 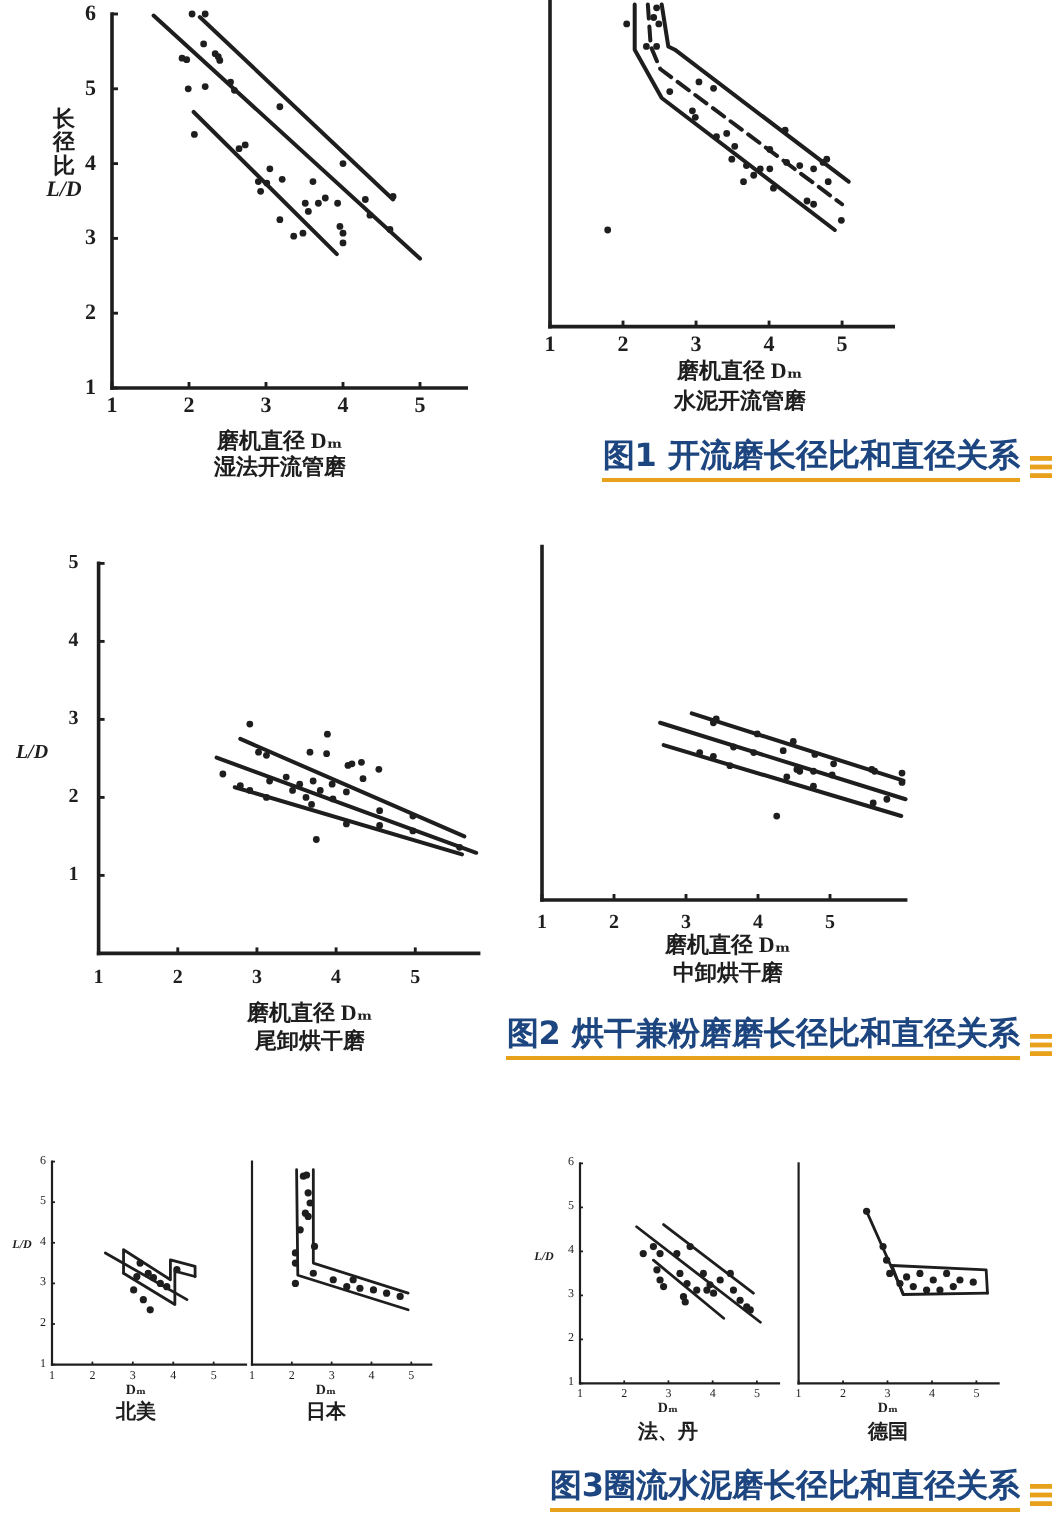 What do you see at coordinates (91, 14) in the screenshot?
I see `y-tick-label: 6` at bounding box center [91, 14].